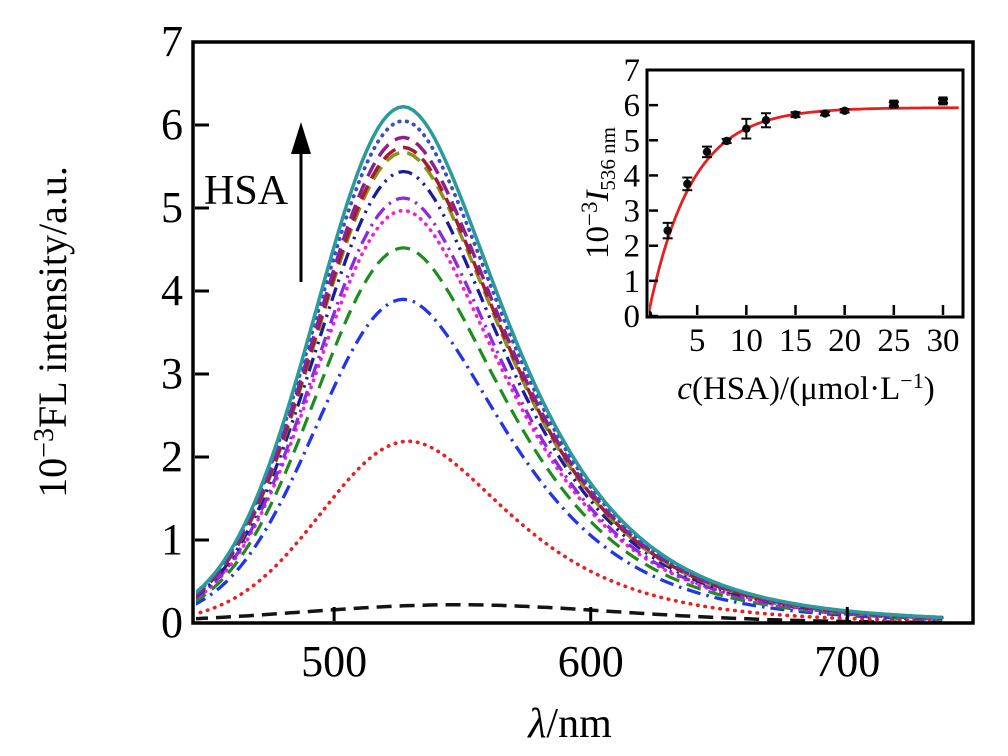 This screenshot has width=1008, height=756. I want to click on inset-x-tick-label-25: 25, so click(893, 341).